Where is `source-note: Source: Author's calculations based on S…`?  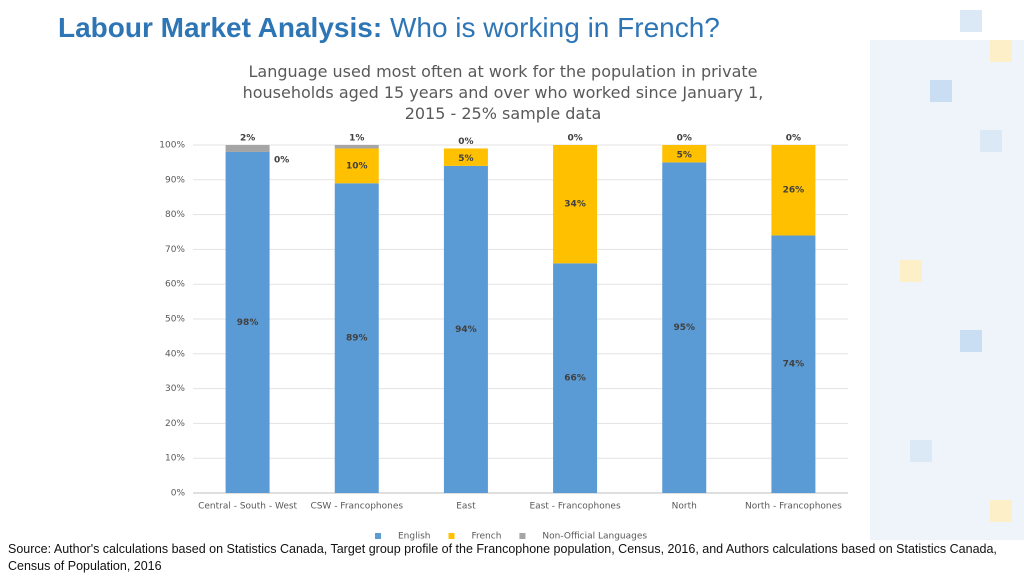
source-note: Source: Author's calculations based on S… is located at coordinates (502, 557).